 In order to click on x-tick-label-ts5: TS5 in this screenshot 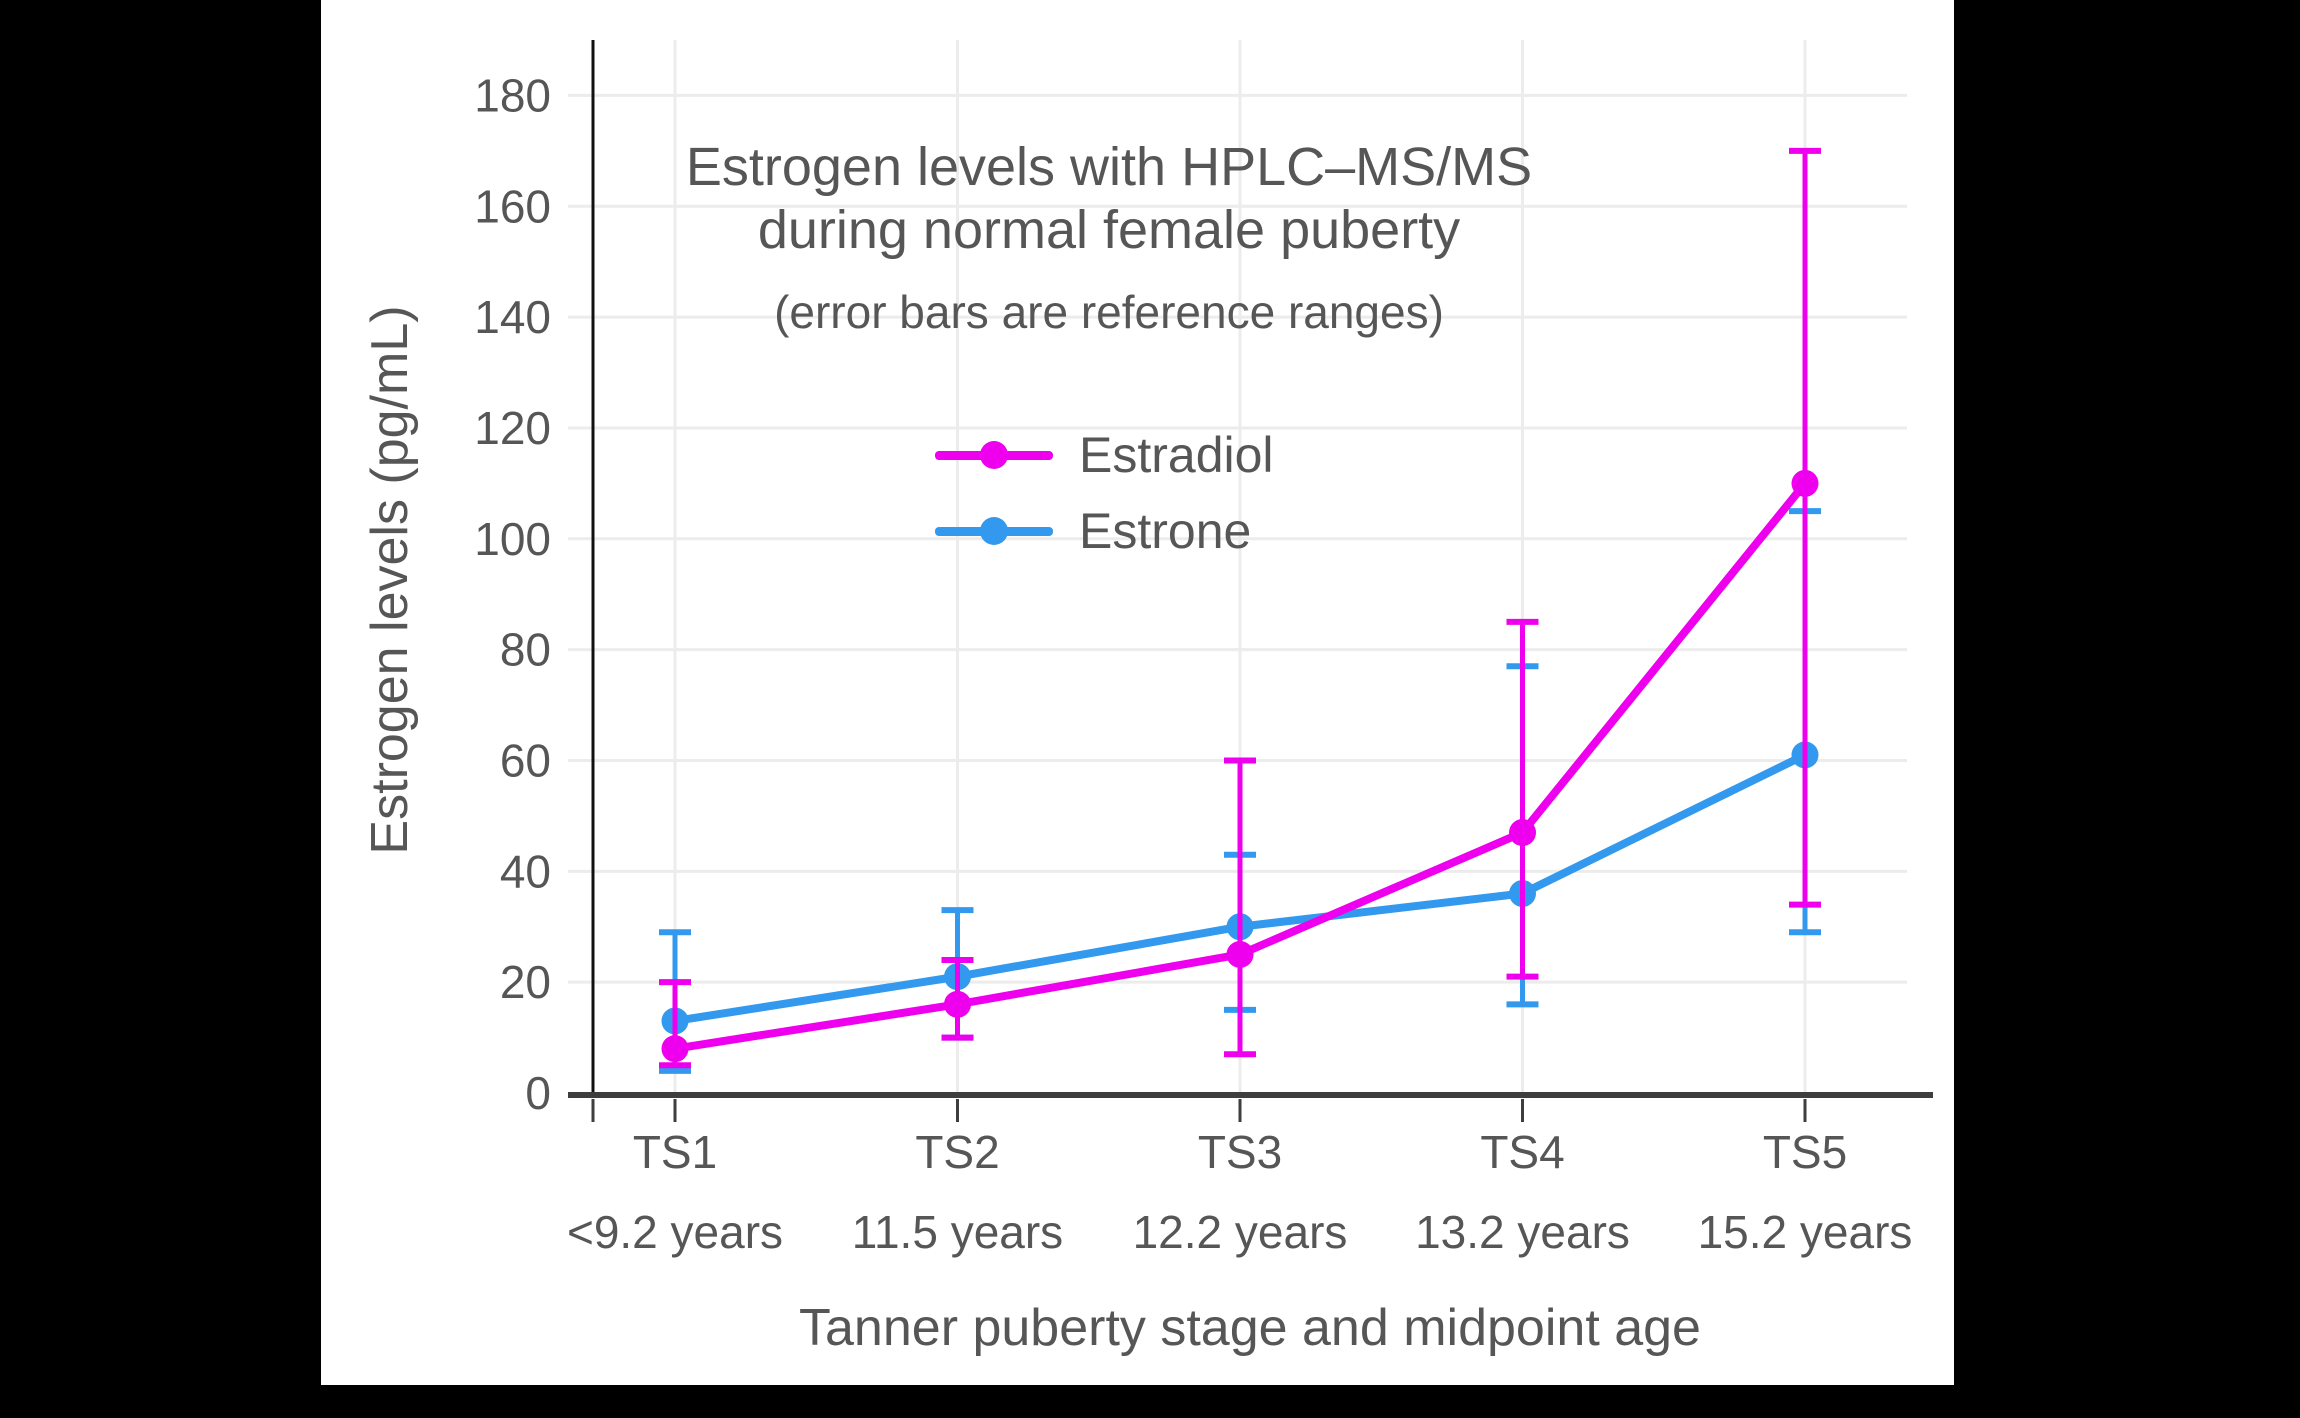, I will do `click(1805, 1152)`.